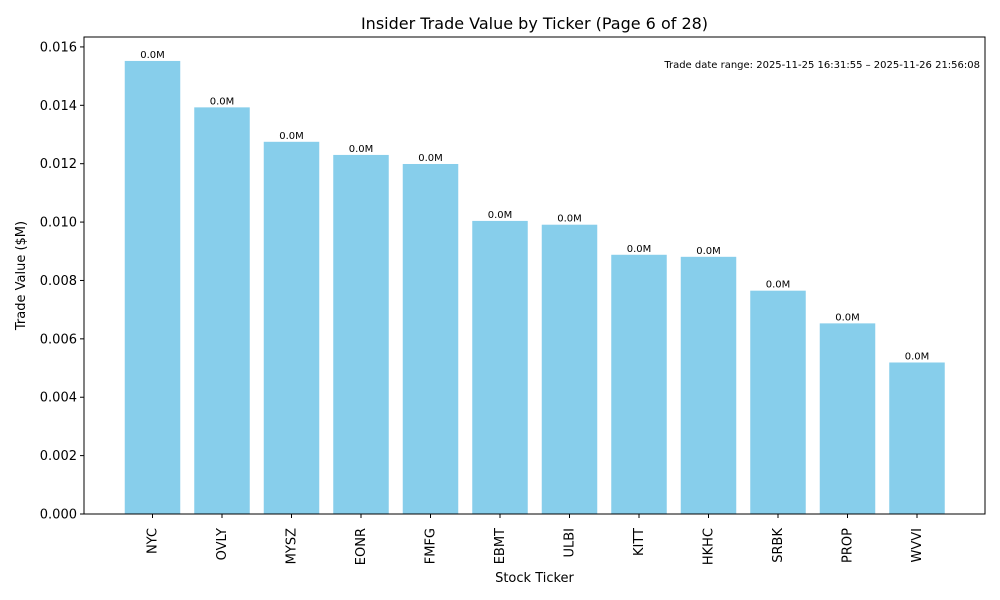 The height and width of the screenshot is (600, 1000). Describe the element at coordinates (152, 55) in the screenshot. I see `data-label-nyc: 0.0M` at that location.